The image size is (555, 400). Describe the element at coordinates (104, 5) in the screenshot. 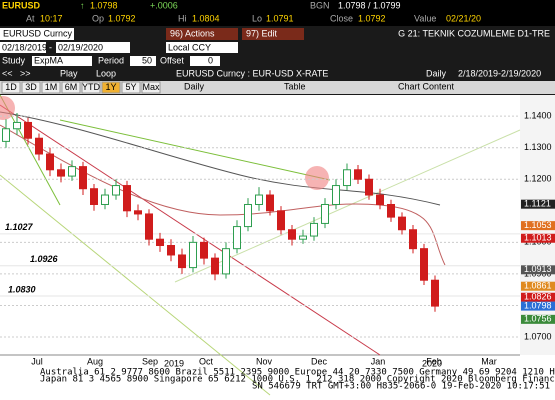

I see `last: 1.0798` at that location.